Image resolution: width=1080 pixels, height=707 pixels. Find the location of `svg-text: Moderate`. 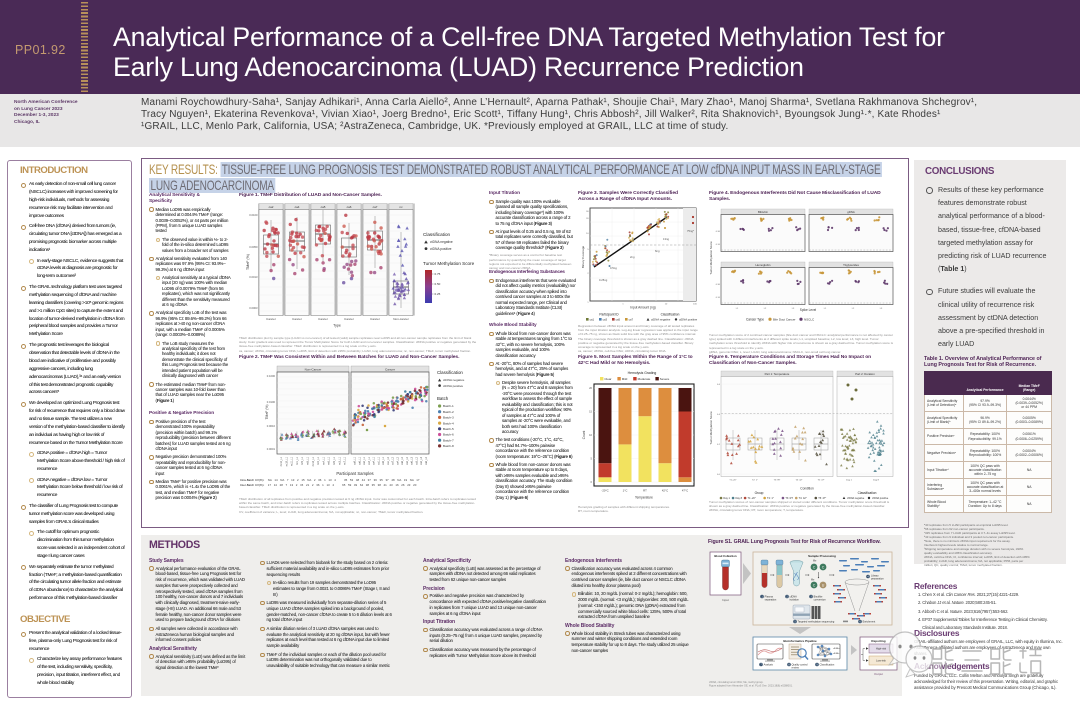

svg-text: Moderate is located at coordinates (644, 379).